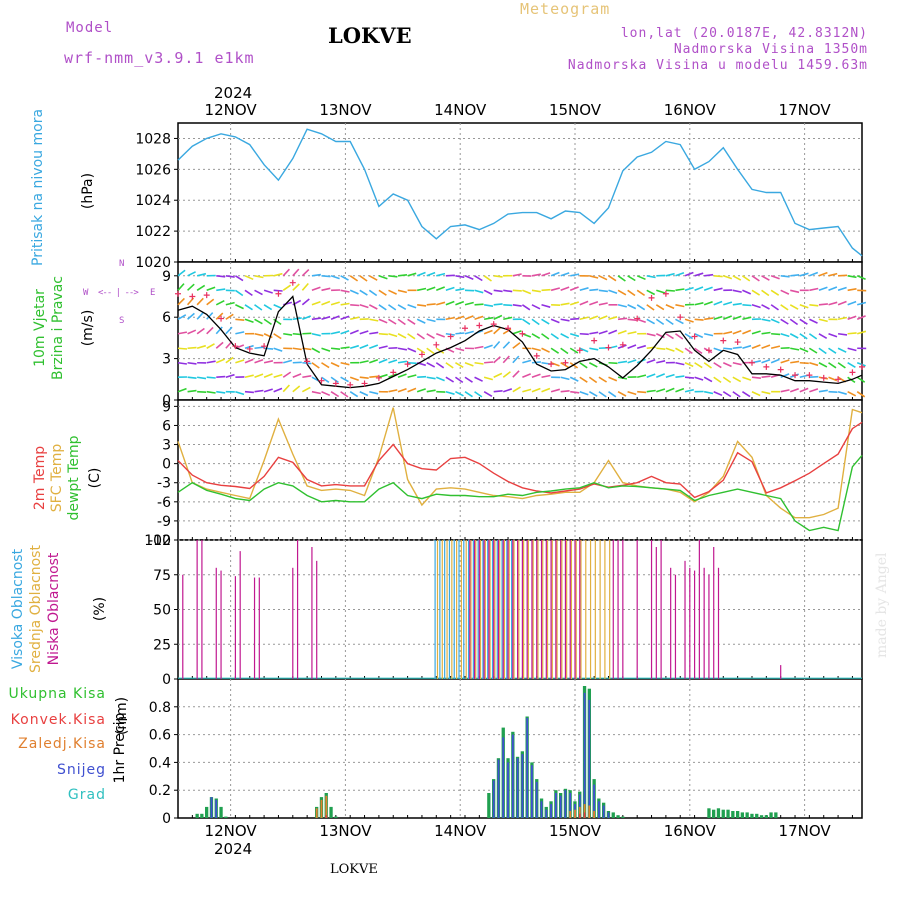 The image size is (900, 900). Describe the element at coordinates (160, 736) in the screenshot. I see `y-tick-label: 0.6` at that location.